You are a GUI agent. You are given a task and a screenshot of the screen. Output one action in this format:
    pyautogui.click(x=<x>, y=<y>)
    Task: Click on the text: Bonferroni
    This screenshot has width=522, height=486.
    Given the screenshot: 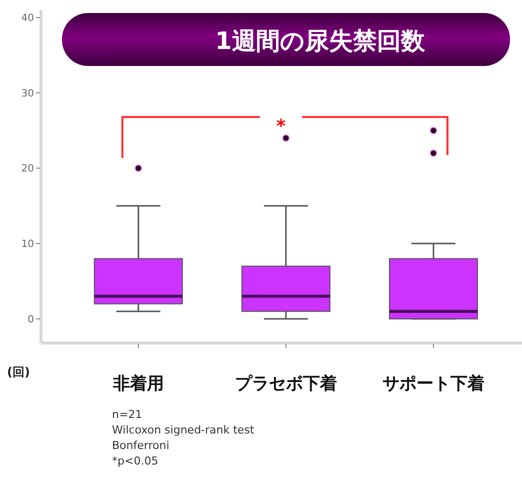 What is the action you would take?
    pyautogui.click(x=141, y=445)
    